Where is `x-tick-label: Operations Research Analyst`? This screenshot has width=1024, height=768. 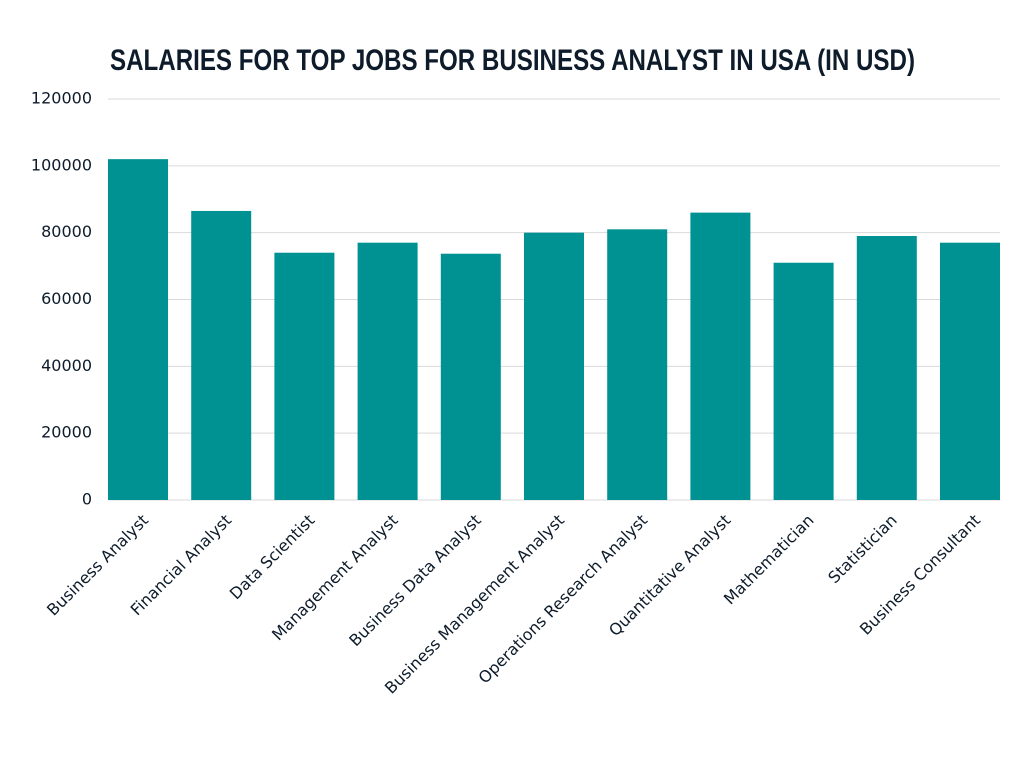
x-tick-label: Operations Research Analyst is located at coordinates (562, 599).